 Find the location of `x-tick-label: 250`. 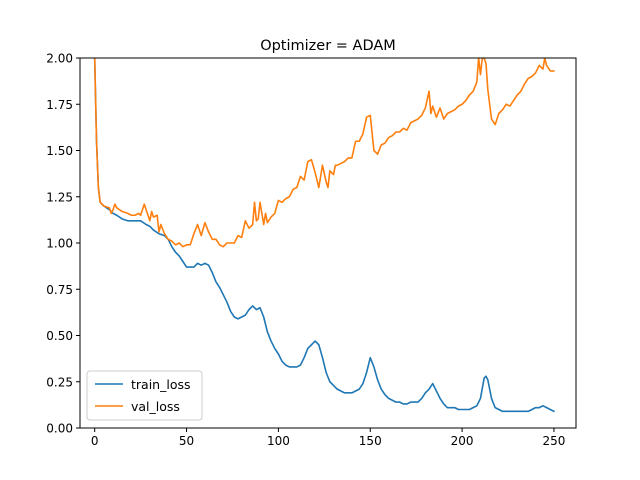

x-tick-label: 250 is located at coordinates (554, 441).